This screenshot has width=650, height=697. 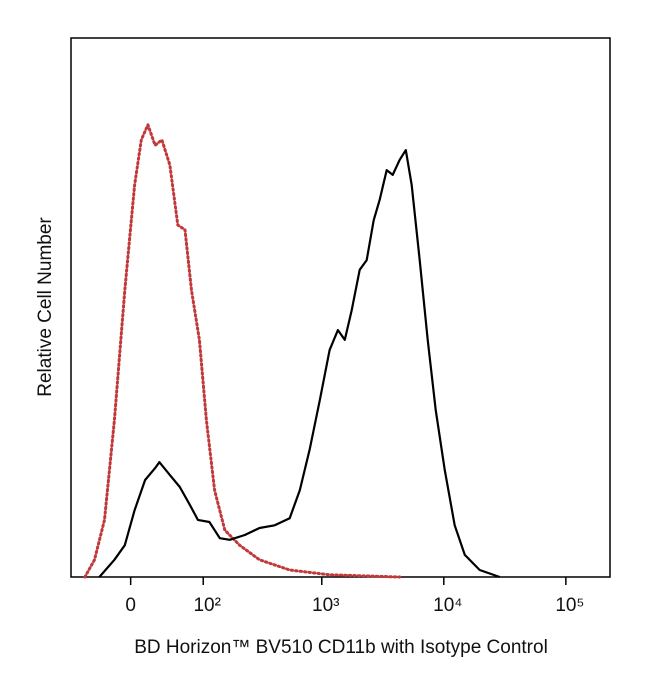 What do you see at coordinates (130, 605) in the screenshot?
I see `x-tick-label: 0` at bounding box center [130, 605].